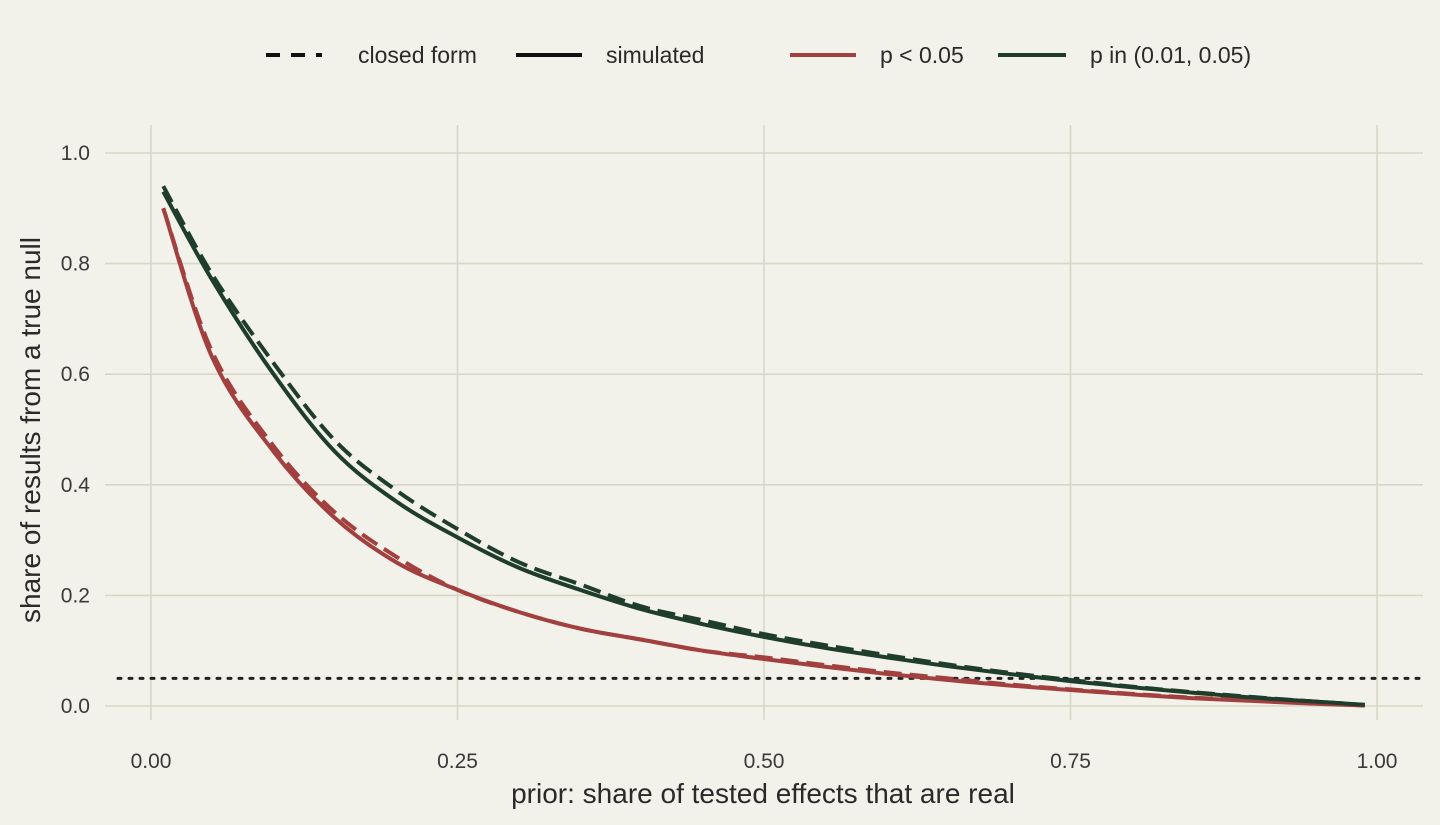 The height and width of the screenshot is (825, 1440). Describe the element at coordinates (75, 153) in the screenshot. I see `y-tick-label: 1.0` at that location.